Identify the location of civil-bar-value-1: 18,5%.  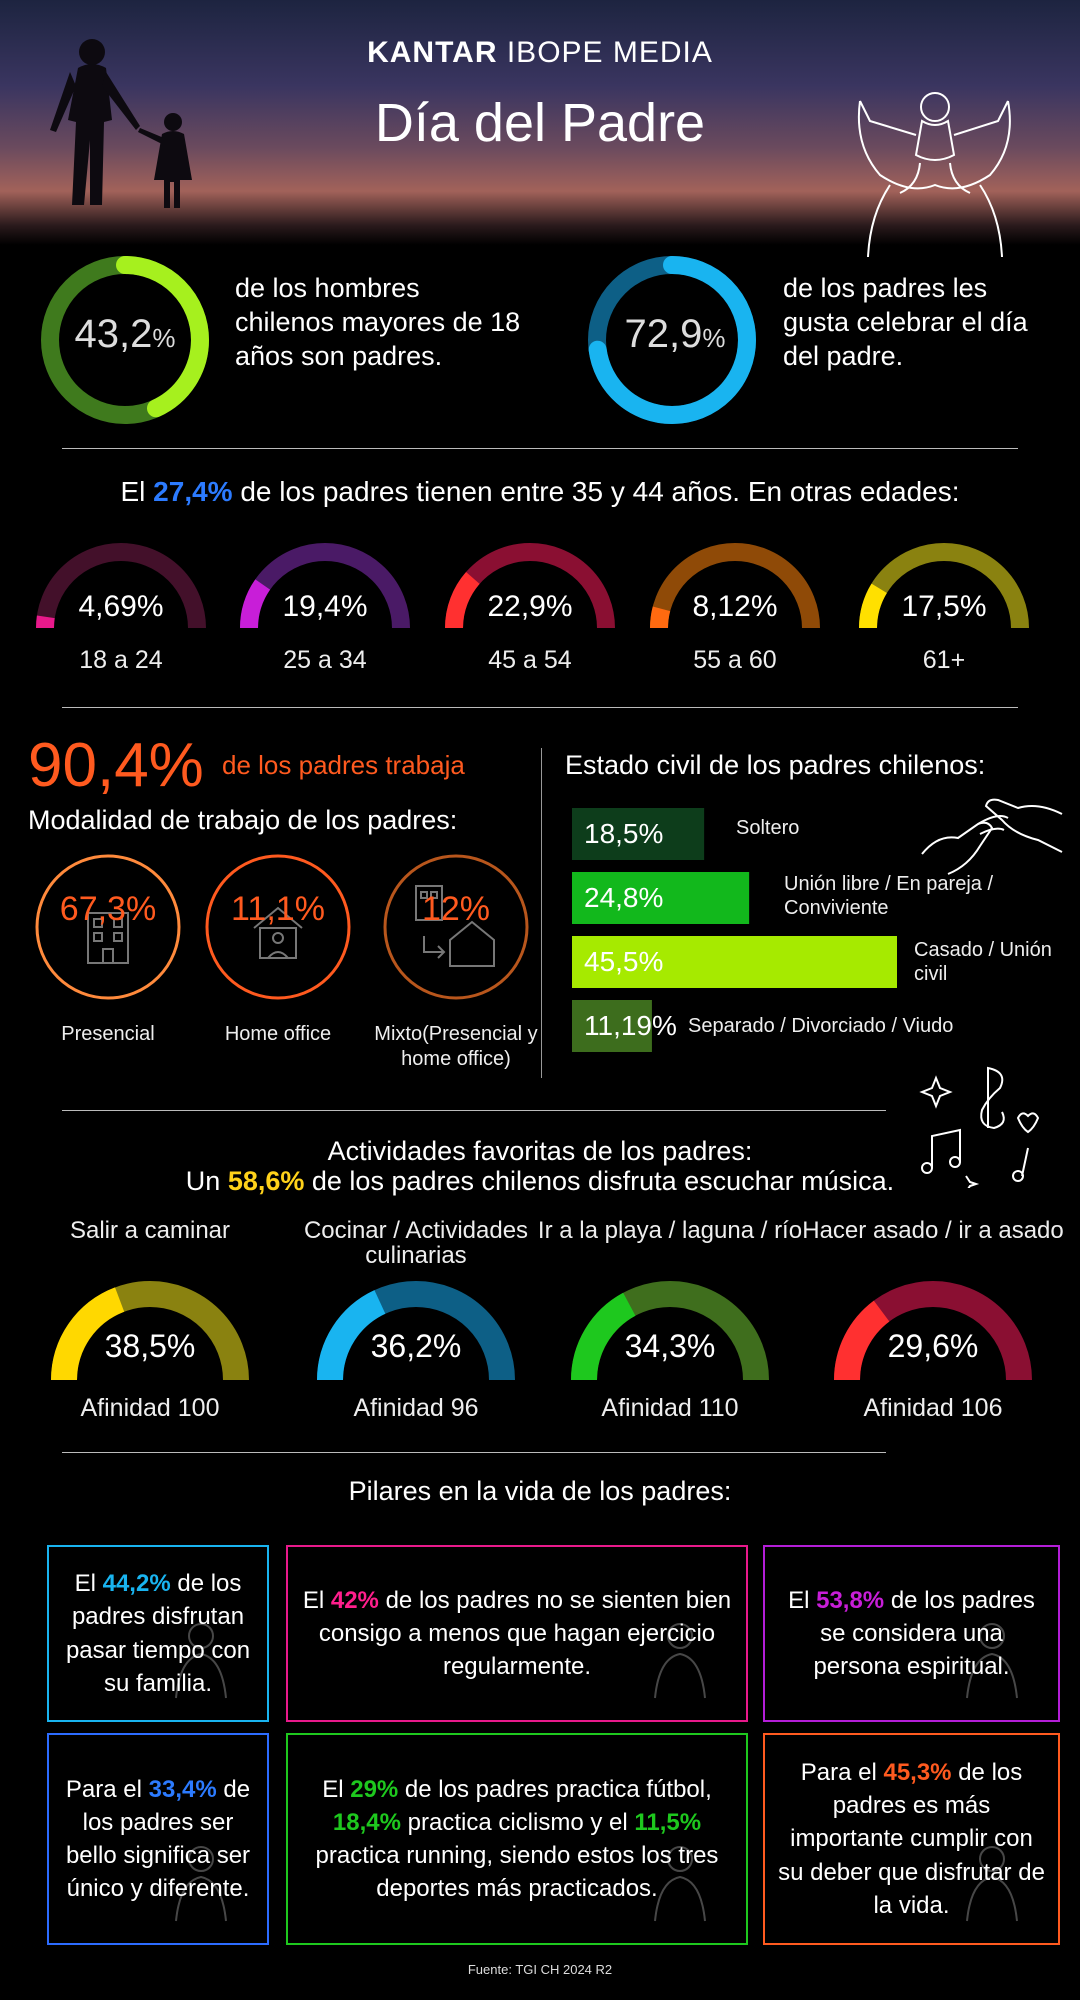
(624, 833).